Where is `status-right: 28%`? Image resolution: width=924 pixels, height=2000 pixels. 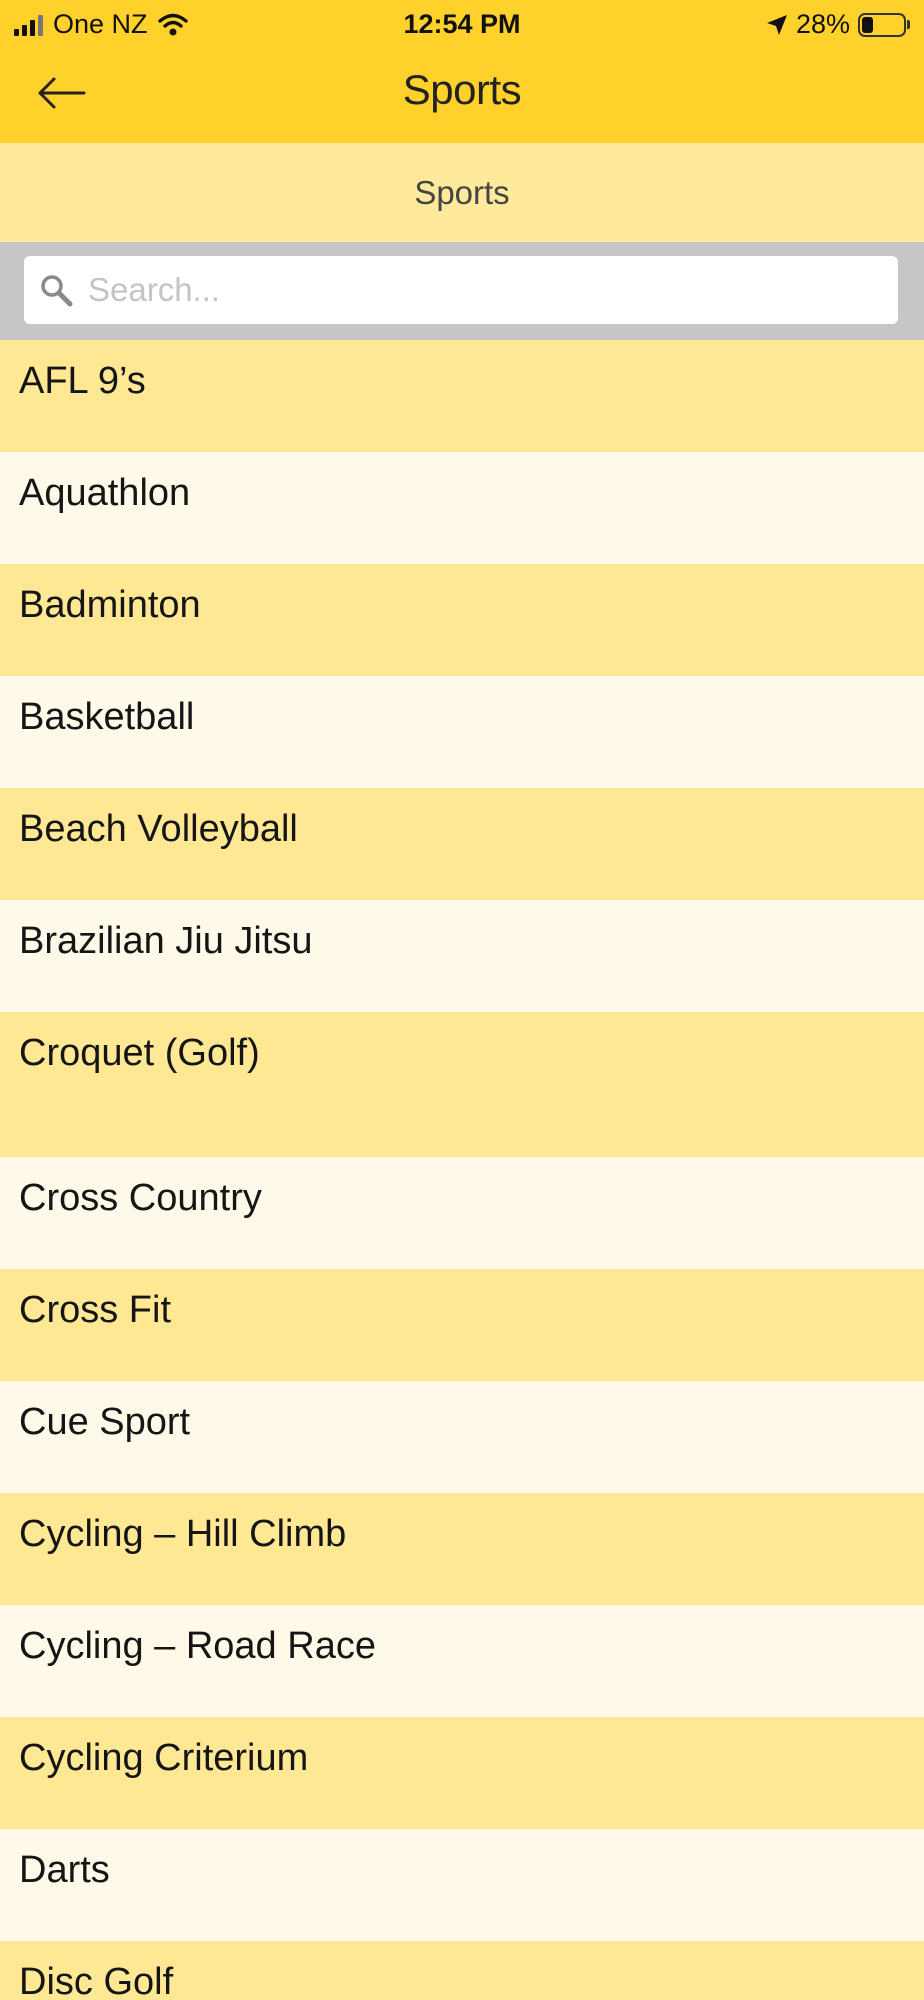 status-right: 28% is located at coordinates (838, 24).